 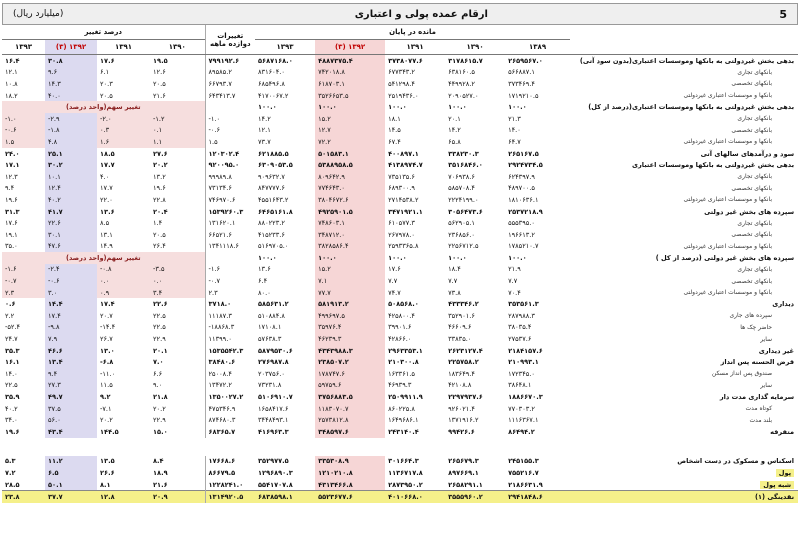 I want to click on cell: ۷۴۶۹۷۰.۶, so click(x=230, y=200).